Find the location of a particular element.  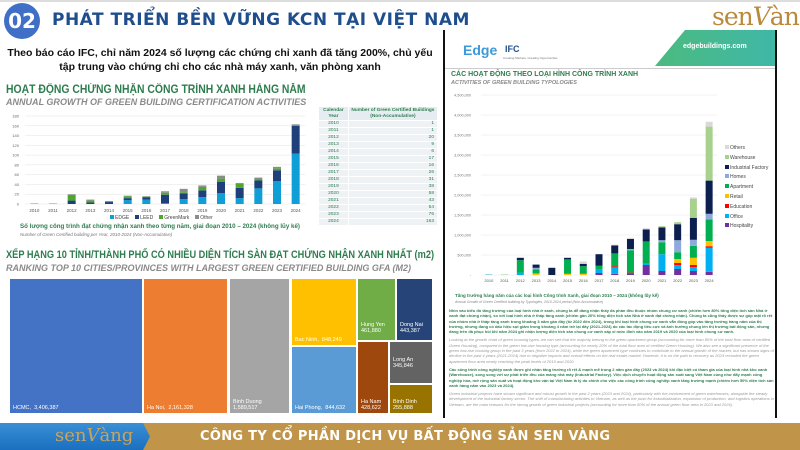

legend-item: Hospitality is located at coordinates (746, 227).